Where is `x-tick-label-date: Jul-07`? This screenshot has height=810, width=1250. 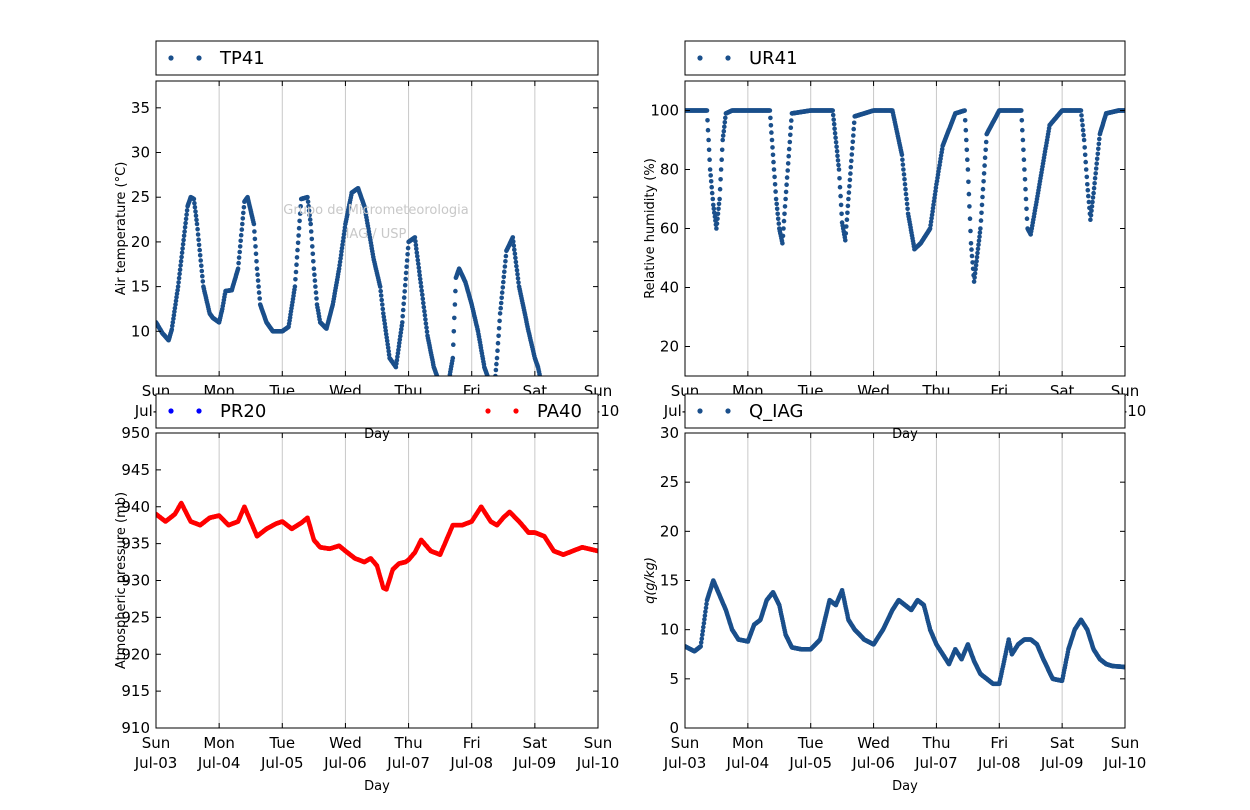
x-tick-label-date: Jul-07 is located at coordinates (408, 763).